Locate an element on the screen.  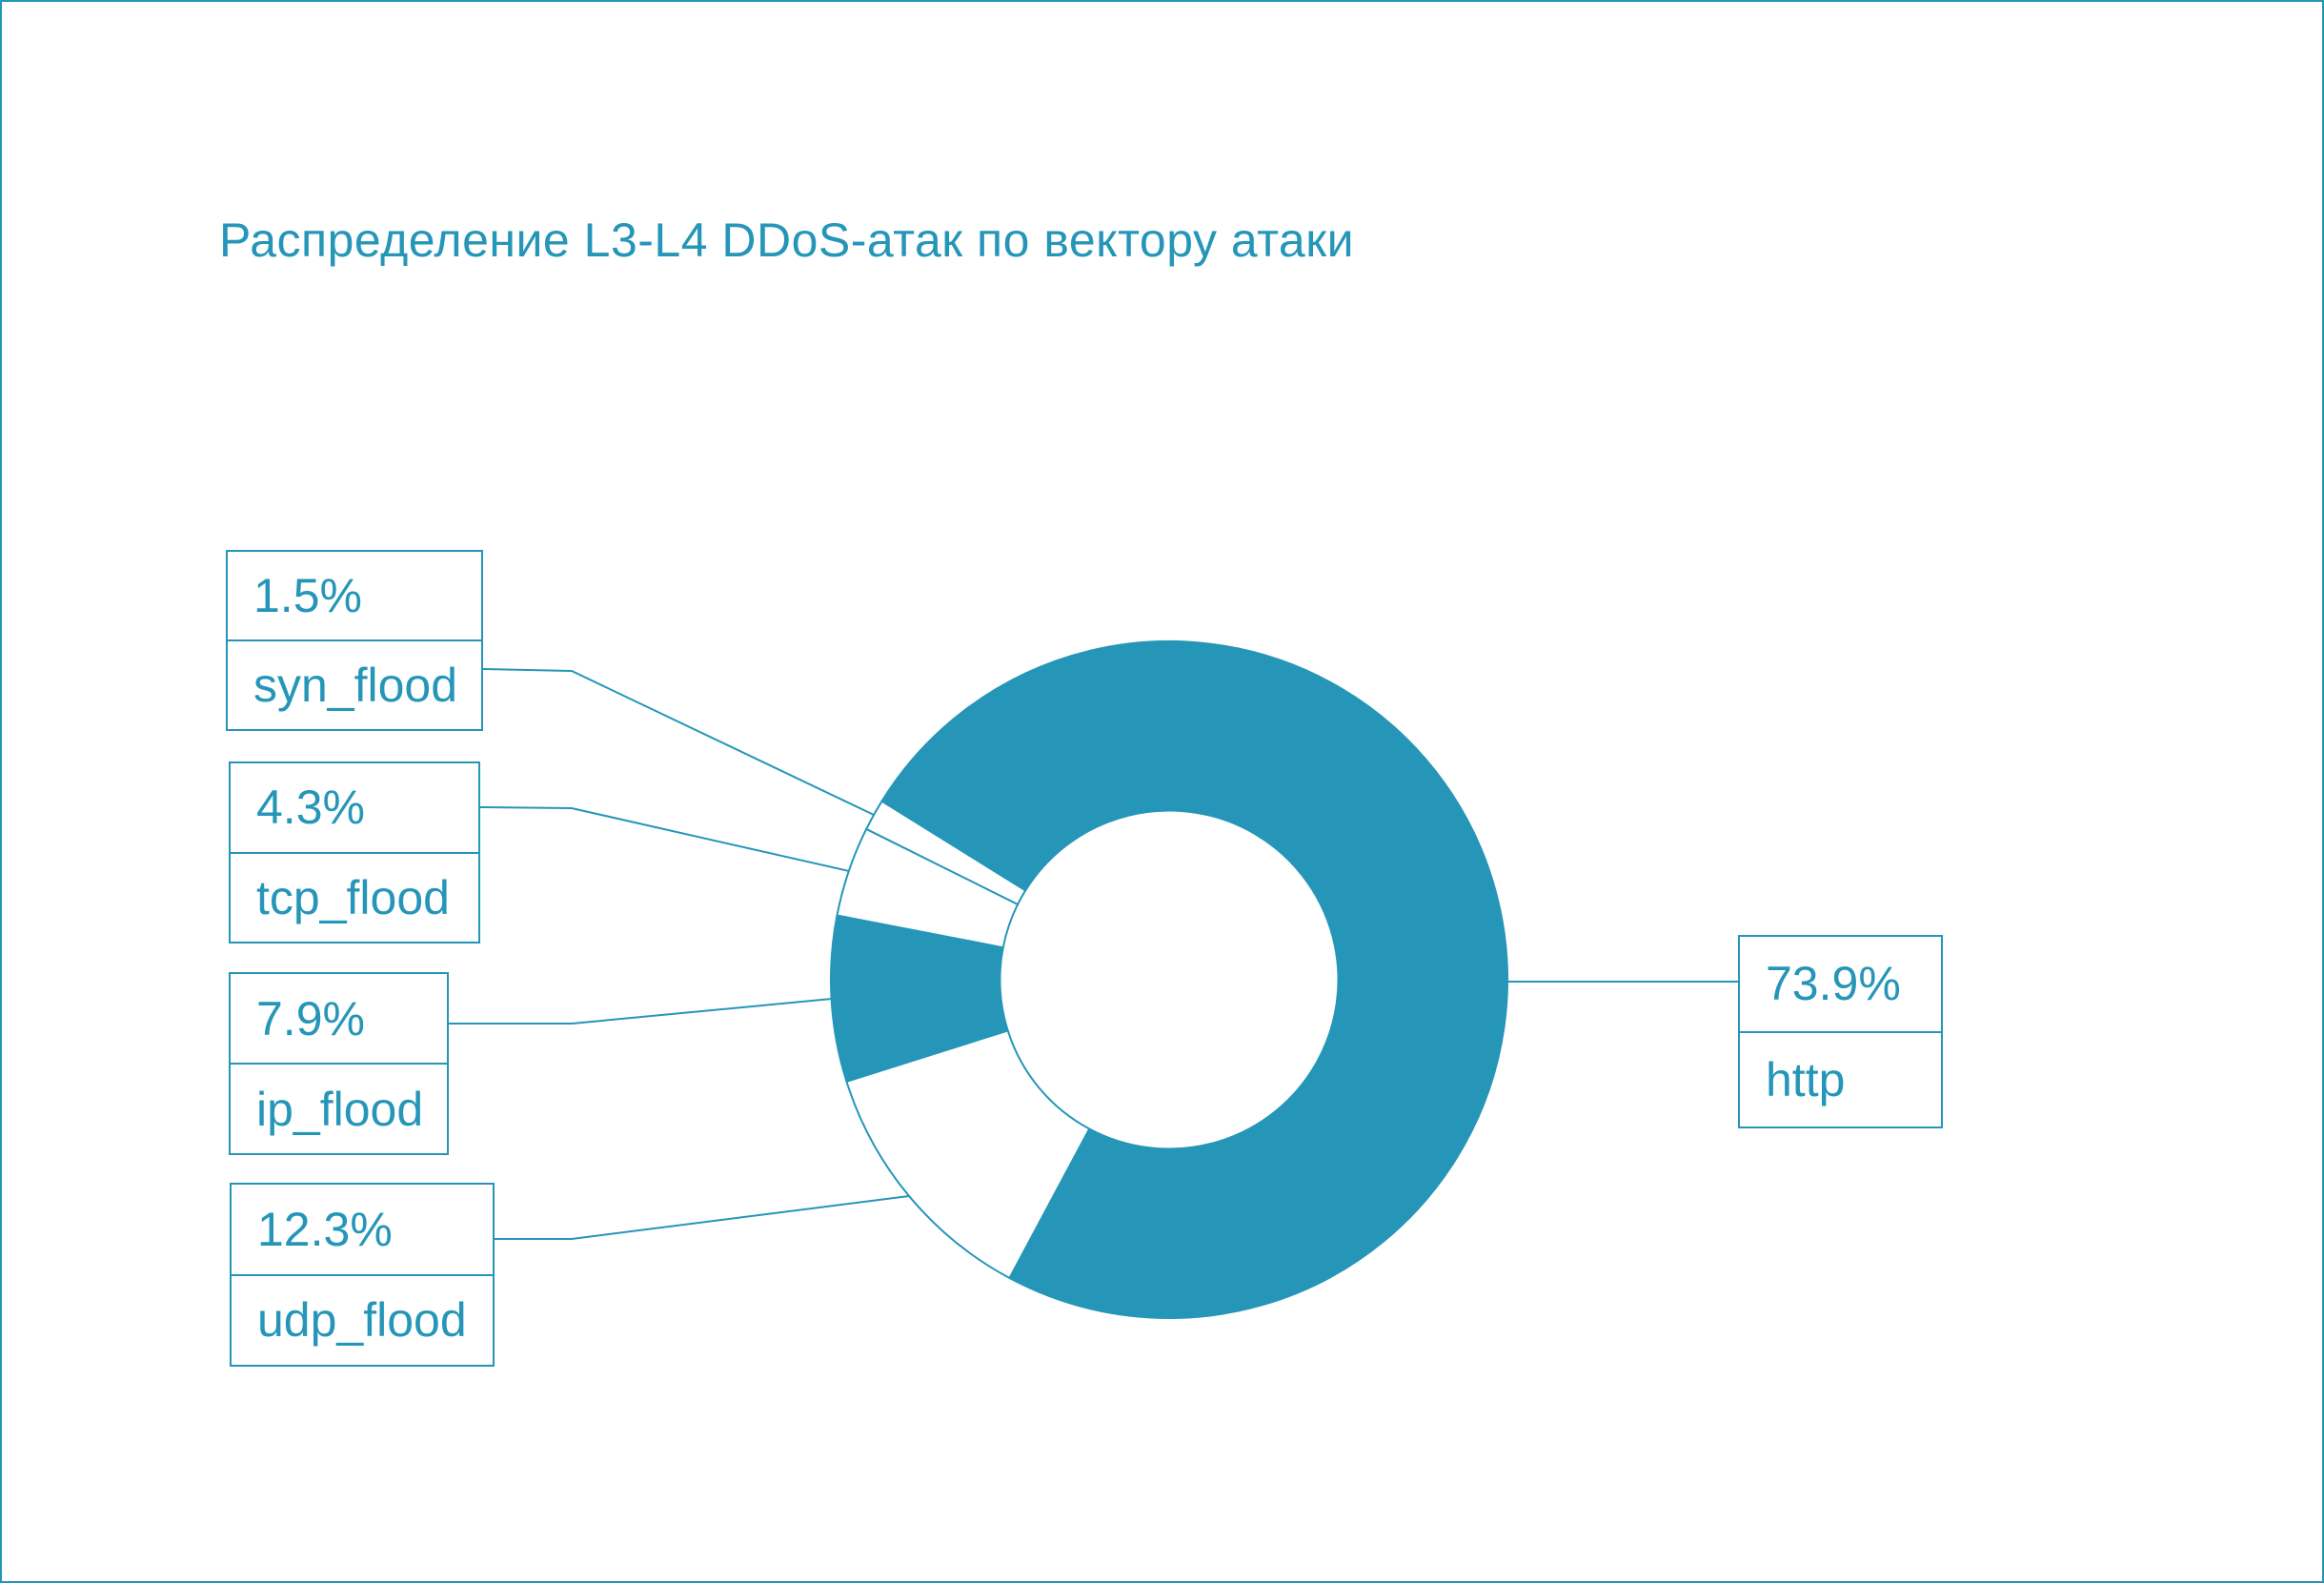
slice-percent-http: 73.9% is located at coordinates (1841, 985).